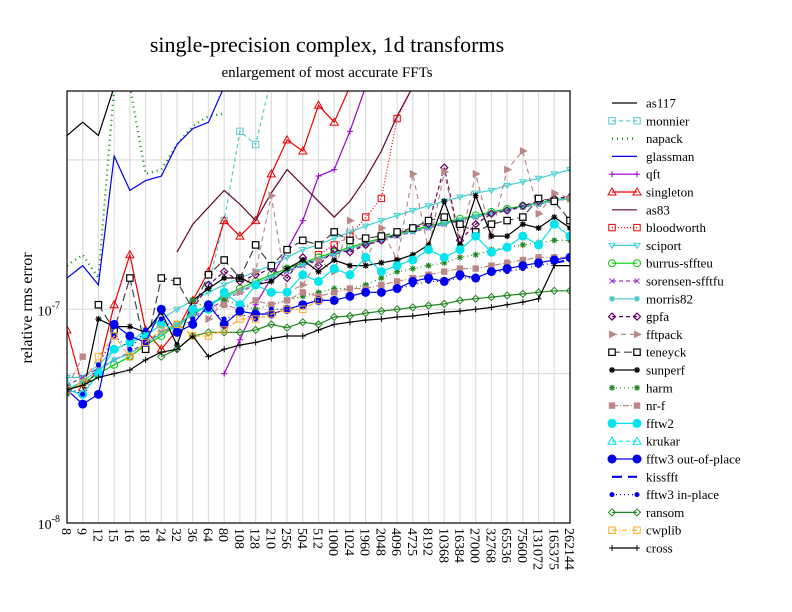  I want to click on legend-label: bloodworth, so click(676, 227).